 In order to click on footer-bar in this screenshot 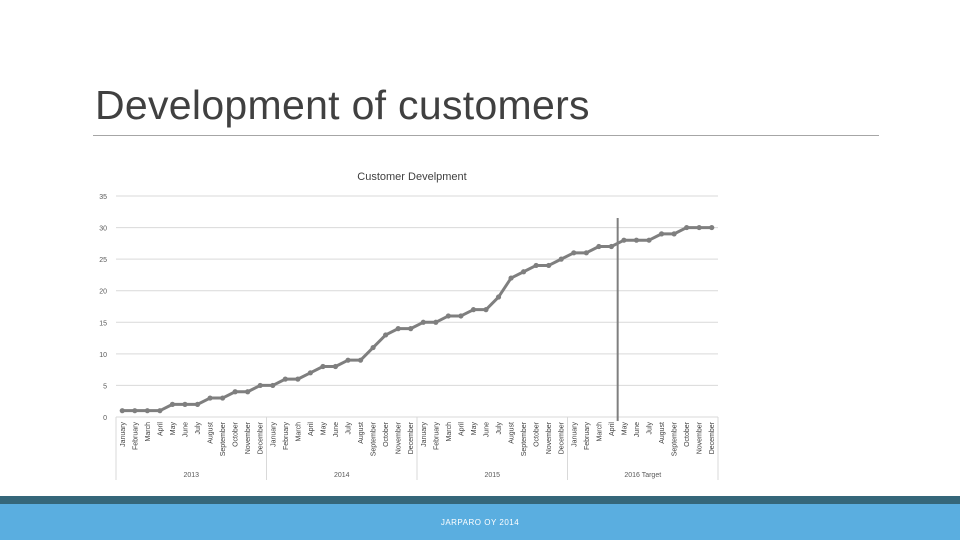, I will do `click(480, 522)`.